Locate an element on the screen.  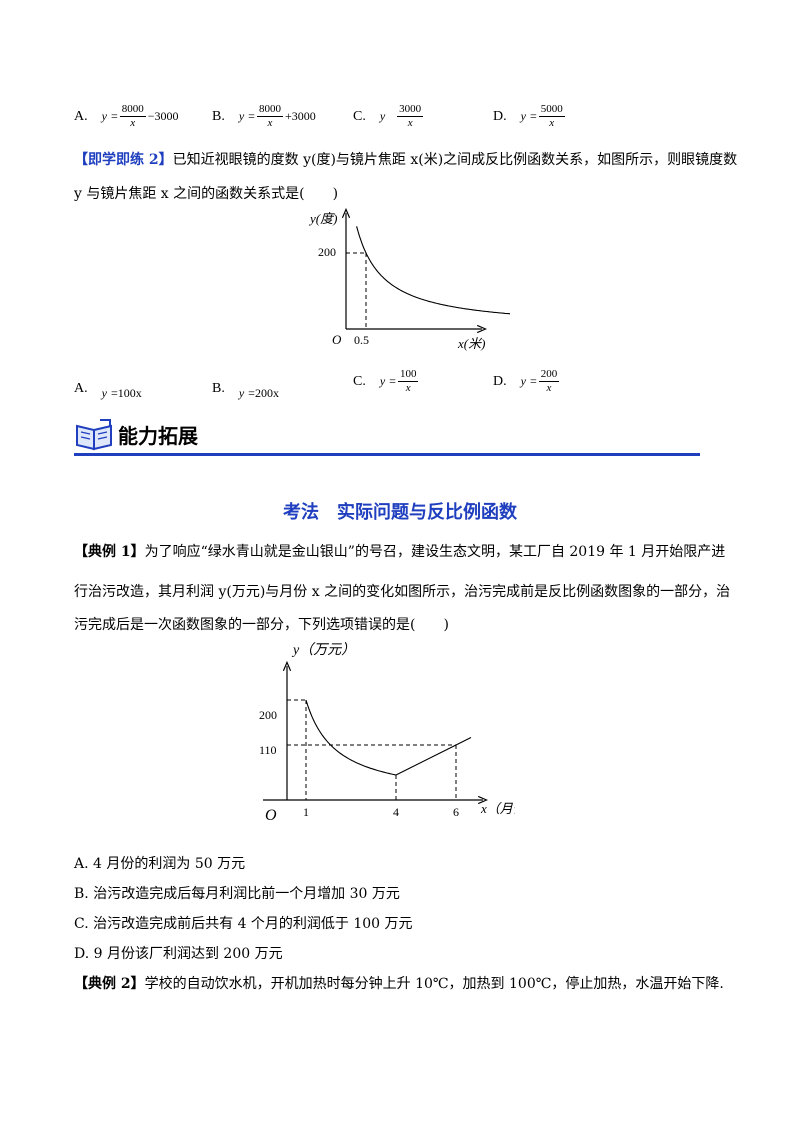
guide-lines is located at coordinates (372, 749).